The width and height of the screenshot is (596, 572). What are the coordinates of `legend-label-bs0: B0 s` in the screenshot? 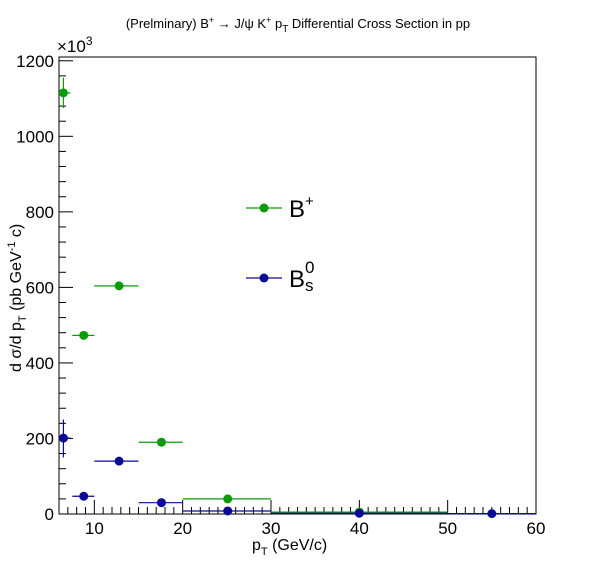 It's located at (301, 276).